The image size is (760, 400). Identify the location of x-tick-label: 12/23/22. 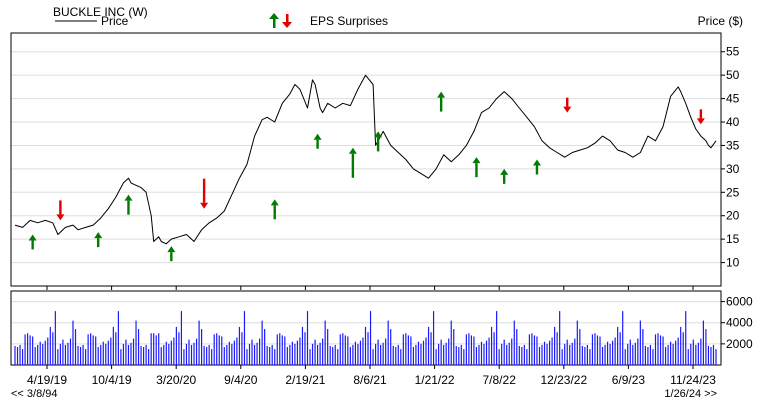
(563, 380).